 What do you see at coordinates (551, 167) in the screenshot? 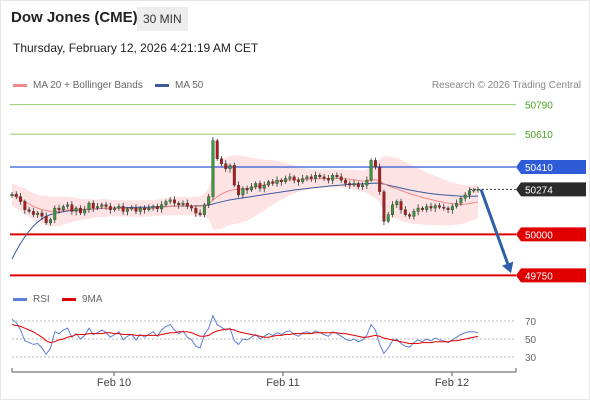
I see `level-tag-shape` at bounding box center [551, 167].